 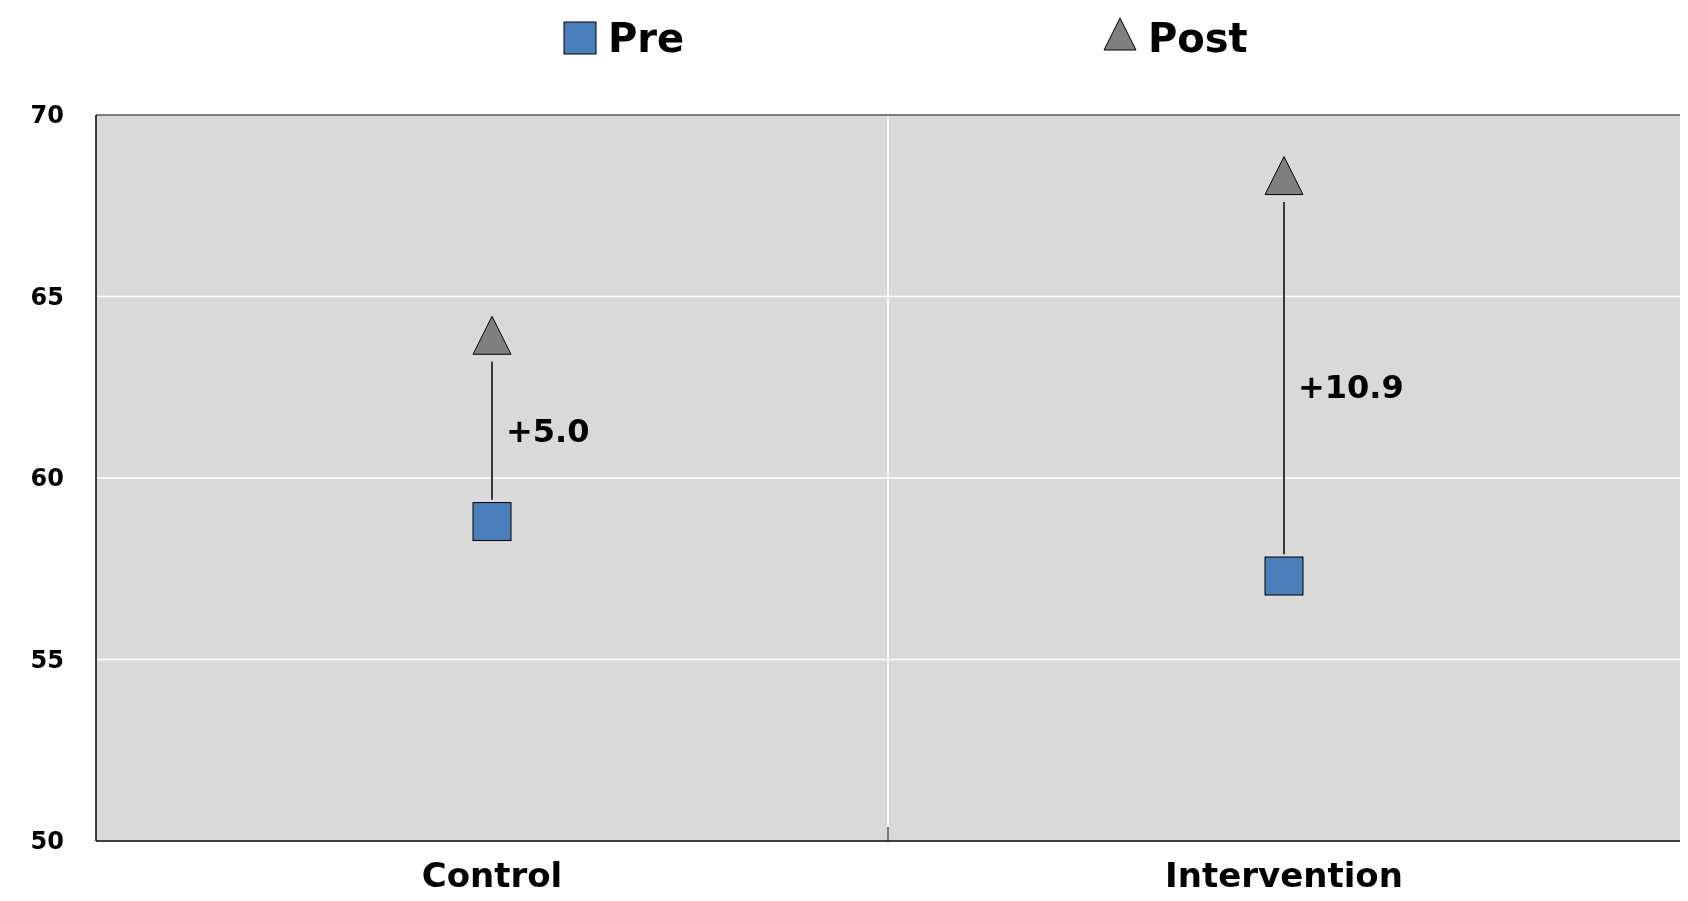 What do you see at coordinates (47, 659) in the screenshot?
I see `y-tick-label: 55` at bounding box center [47, 659].